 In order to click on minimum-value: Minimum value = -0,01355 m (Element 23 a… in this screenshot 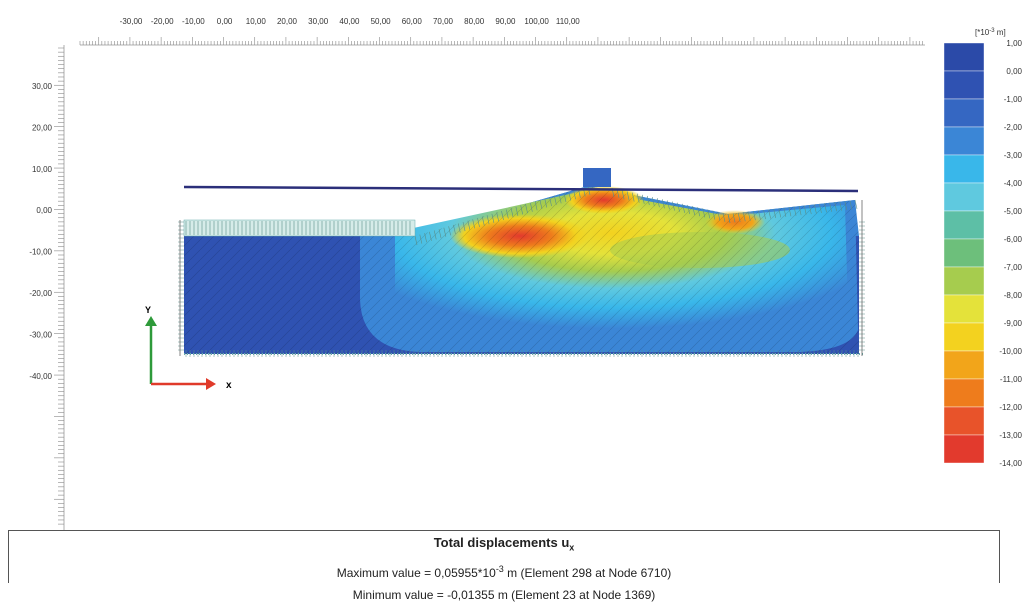, I will do `click(504, 594)`.